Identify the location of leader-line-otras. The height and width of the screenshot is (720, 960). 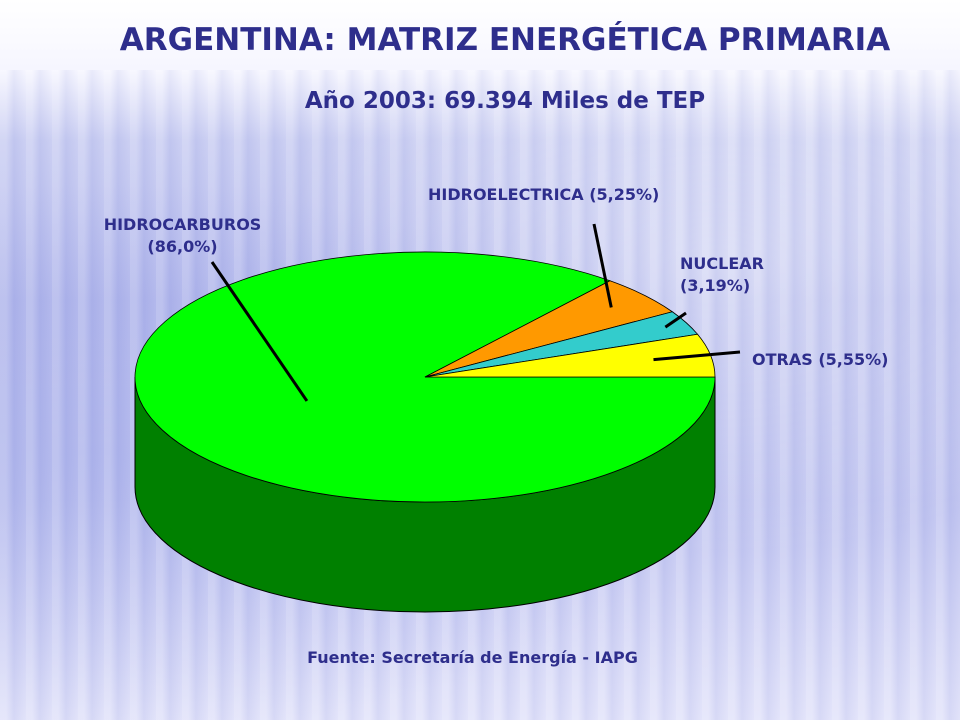
(697, 356).